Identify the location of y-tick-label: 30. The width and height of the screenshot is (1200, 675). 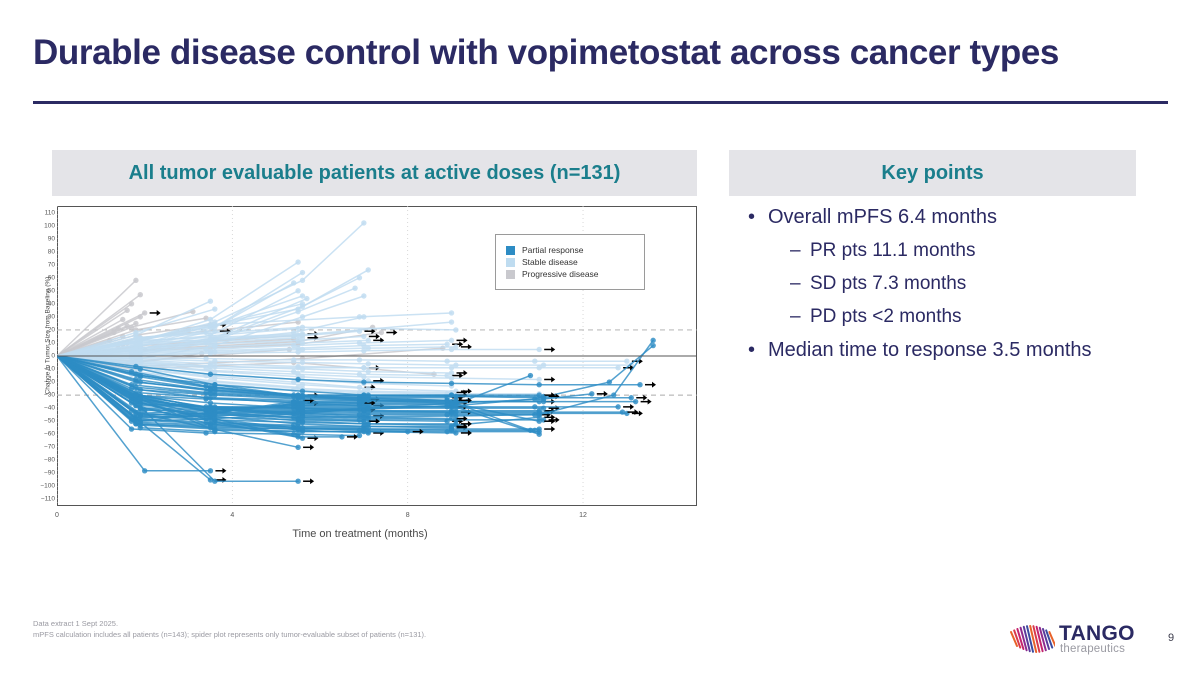
(51, 317).